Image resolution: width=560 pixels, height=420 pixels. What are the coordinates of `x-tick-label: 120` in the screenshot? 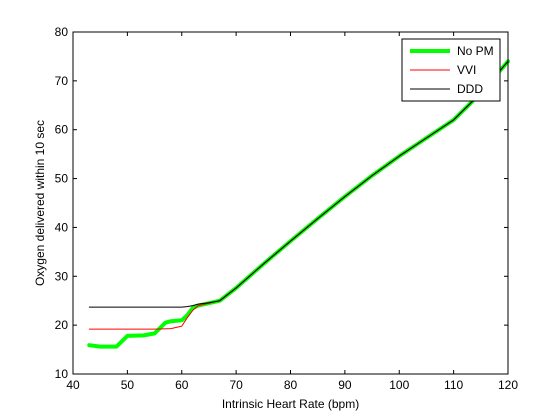 It's located at (508, 385).